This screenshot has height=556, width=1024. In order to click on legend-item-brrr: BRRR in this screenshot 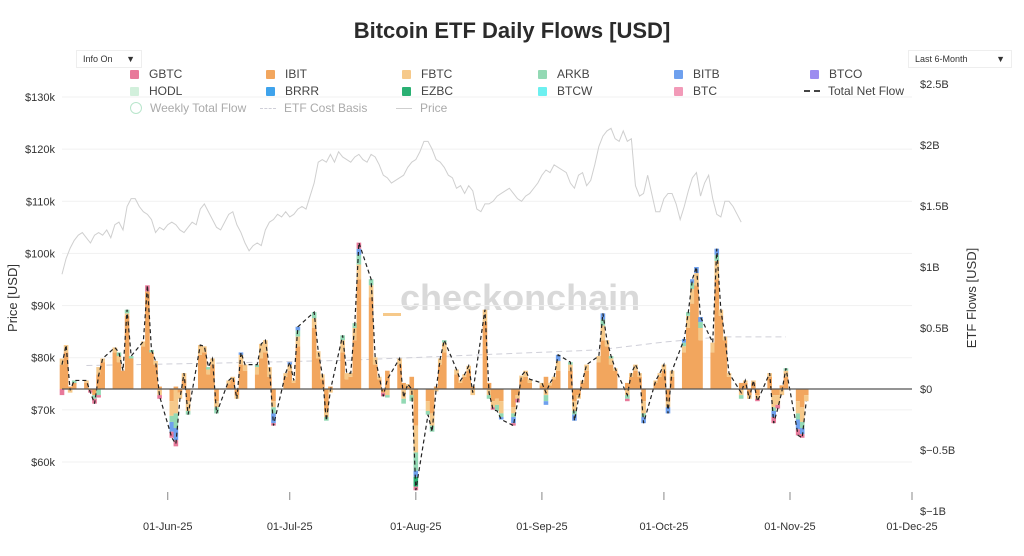, I will do `click(292, 91)`.